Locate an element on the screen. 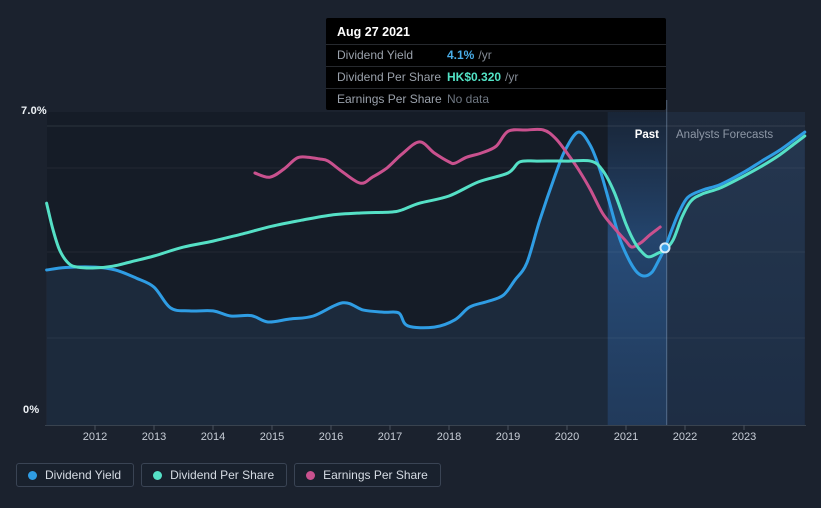  tooltip-row-value: 4.1% is located at coordinates (461, 55).